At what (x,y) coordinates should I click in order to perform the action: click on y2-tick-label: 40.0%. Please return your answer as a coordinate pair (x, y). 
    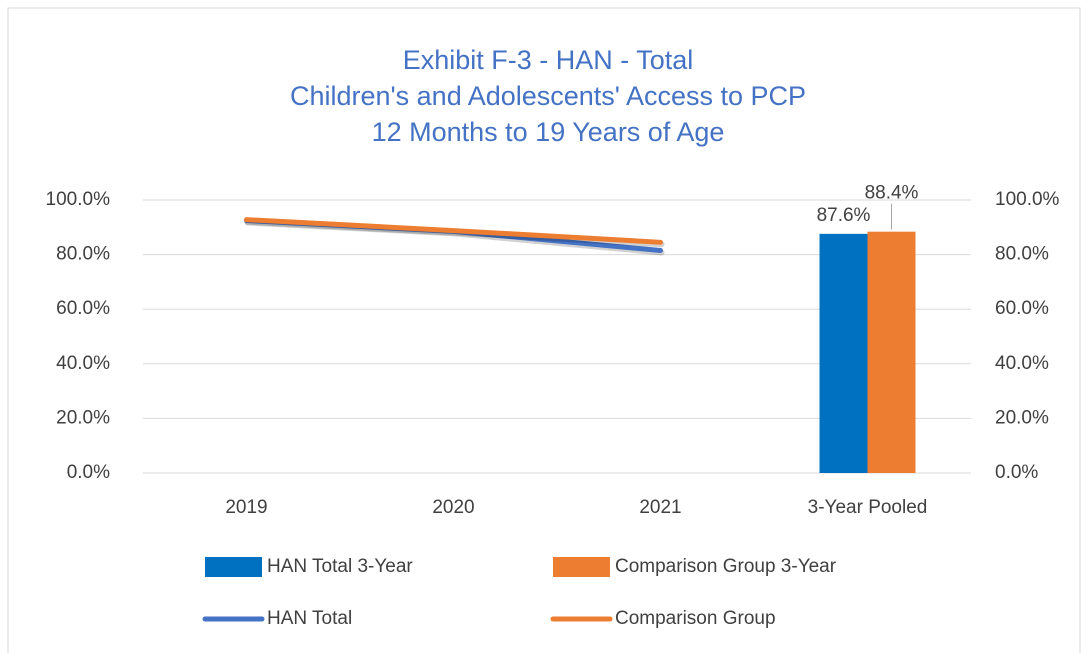
    Looking at the image, I should click on (1022, 363).